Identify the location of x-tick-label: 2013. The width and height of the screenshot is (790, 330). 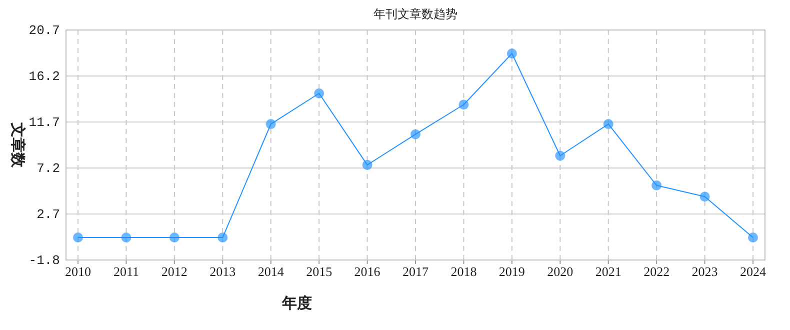
(223, 271).